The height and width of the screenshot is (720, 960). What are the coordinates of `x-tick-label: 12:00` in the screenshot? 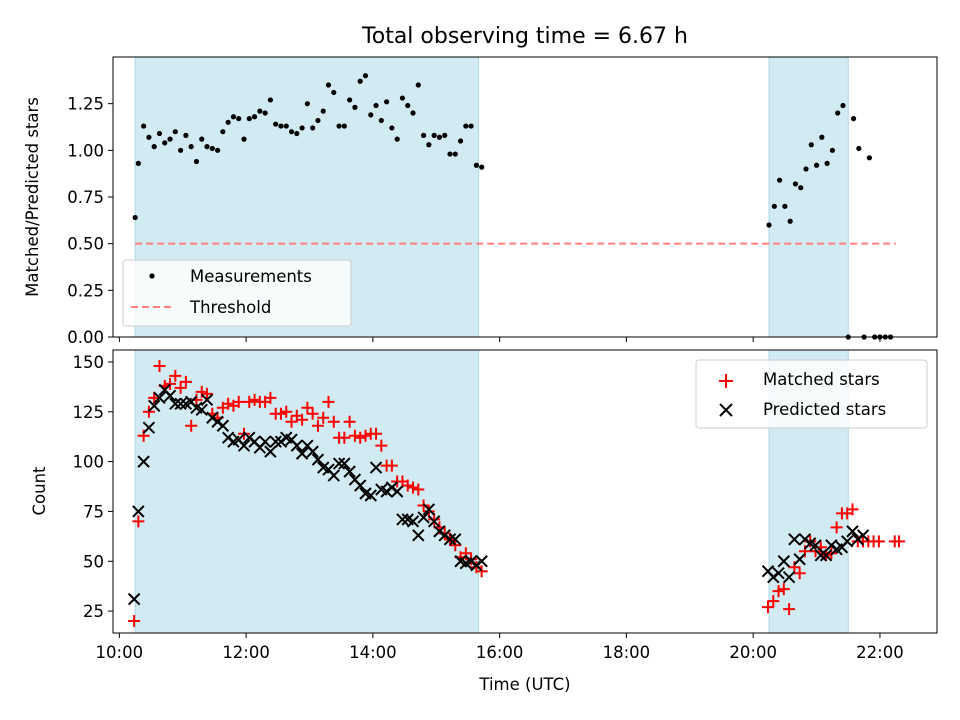 It's located at (246, 652).